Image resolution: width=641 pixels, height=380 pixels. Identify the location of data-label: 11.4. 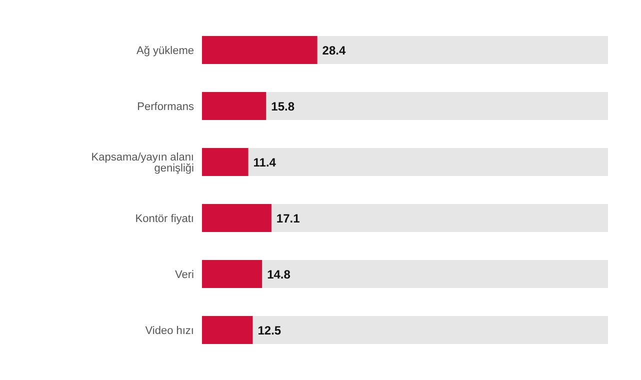
(264, 162).